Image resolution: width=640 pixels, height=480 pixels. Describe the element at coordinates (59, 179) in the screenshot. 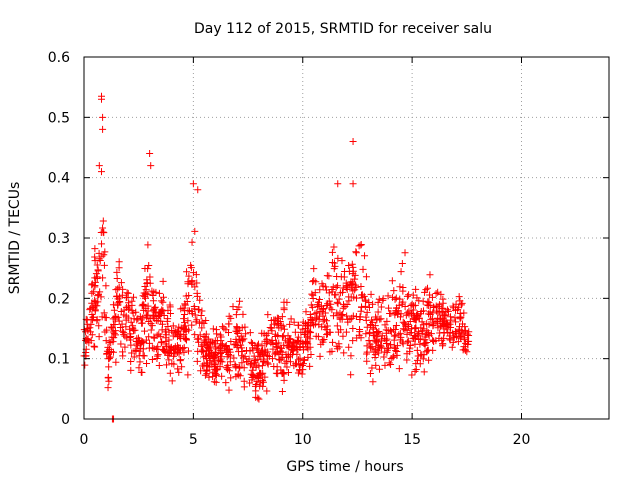

I see `y-tick-label: 0.4` at that location.